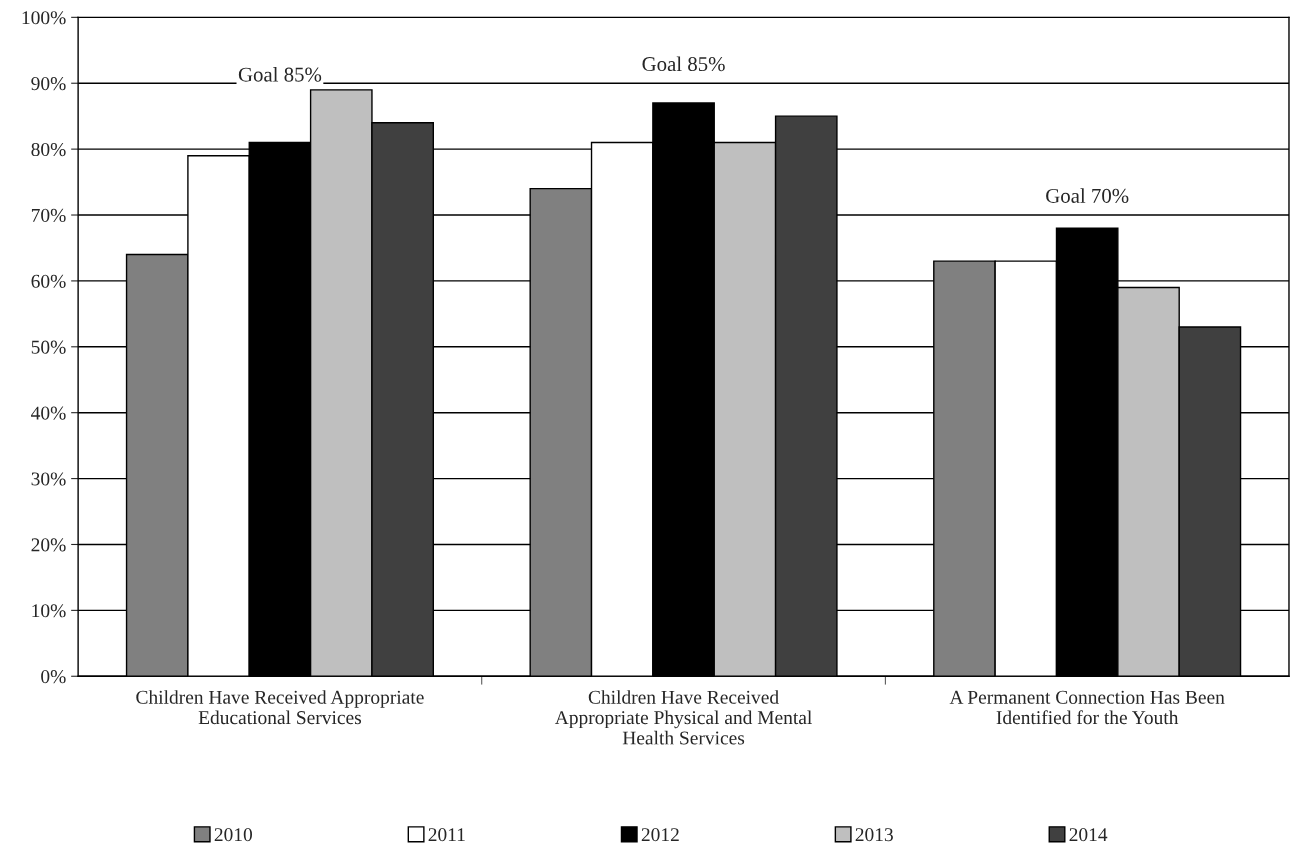 The width and height of the screenshot is (1302, 867). I want to click on legend-label: 2014, so click(1088, 835).